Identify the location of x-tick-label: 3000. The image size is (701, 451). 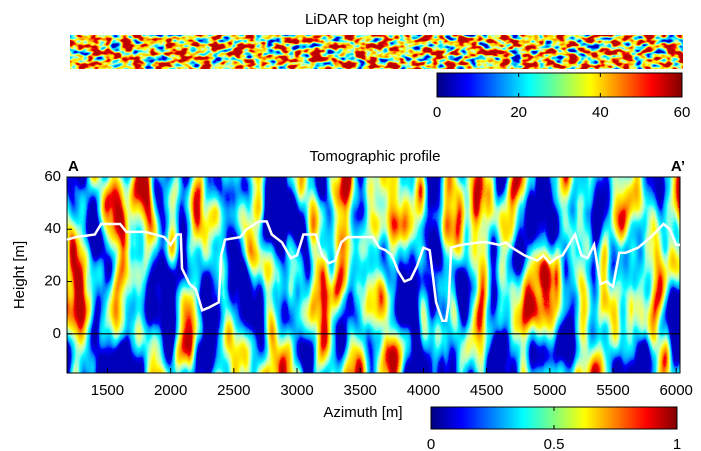
(296, 390).